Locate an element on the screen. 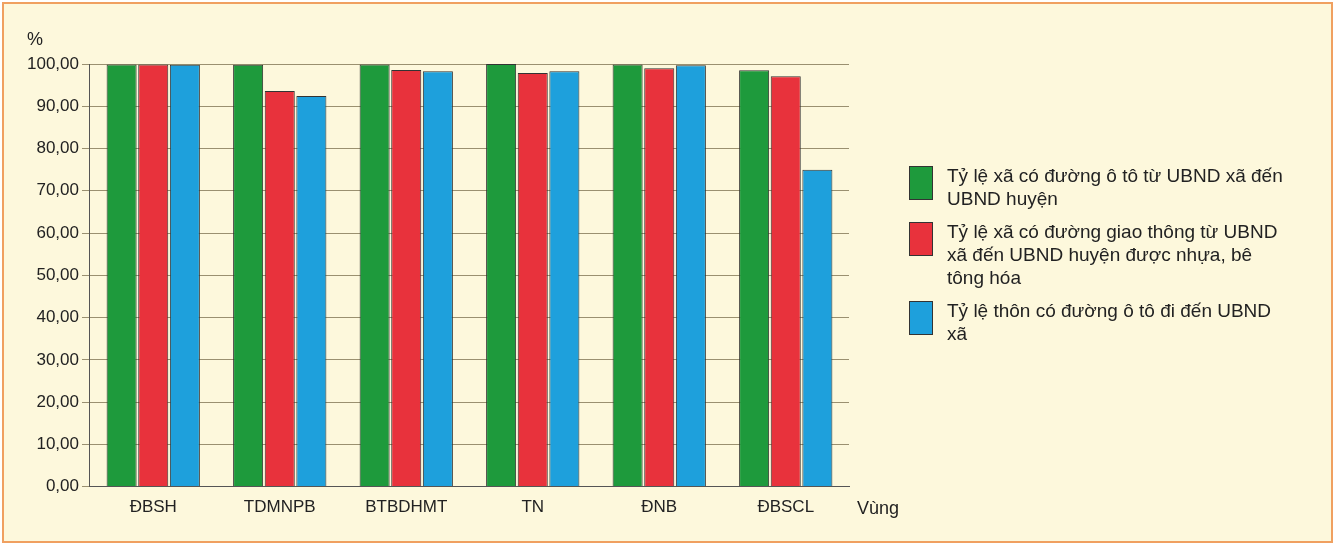 The width and height of the screenshot is (1335, 545). legend-label: Tỷ lệ thôn có đường ô tô đi đến UBND xã is located at coordinates (1110, 322).